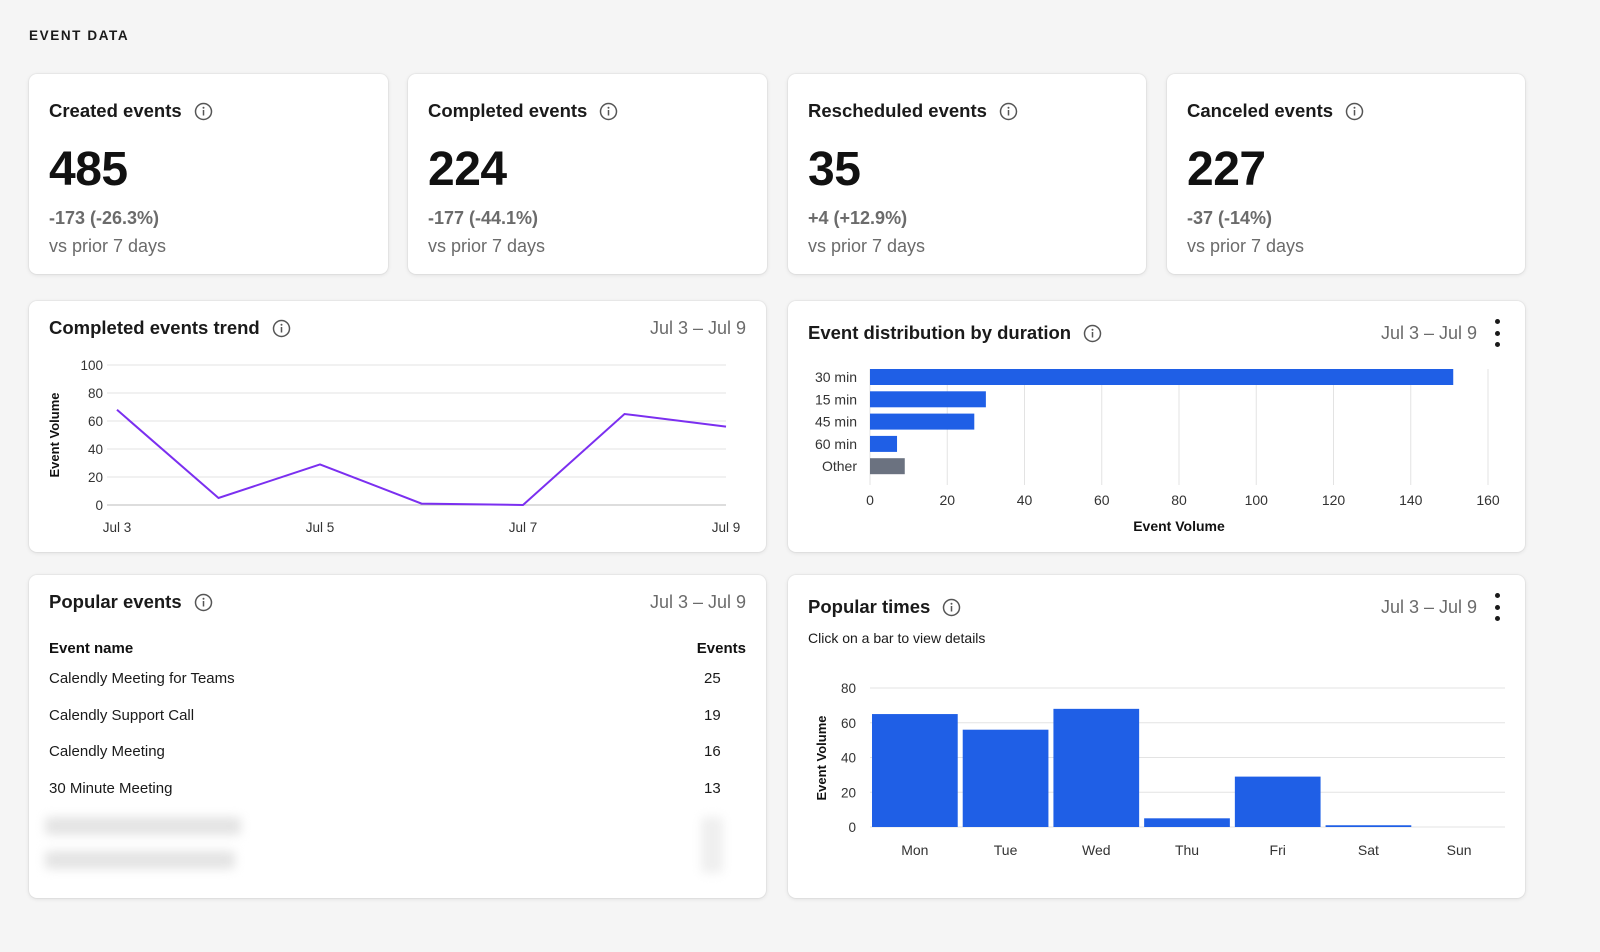  Describe the element at coordinates (91, 365) in the screenshot. I see `y-tick-label: 100` at that location.